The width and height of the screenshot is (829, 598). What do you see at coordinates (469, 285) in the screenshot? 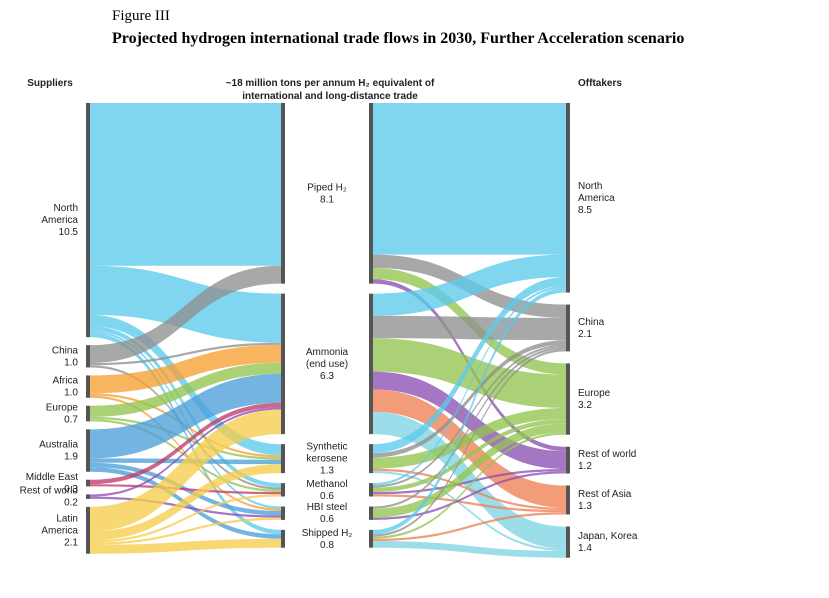
I see `flow-ammonia-end-use-to-offtaker-north-america` at bounding box center [469, 285].